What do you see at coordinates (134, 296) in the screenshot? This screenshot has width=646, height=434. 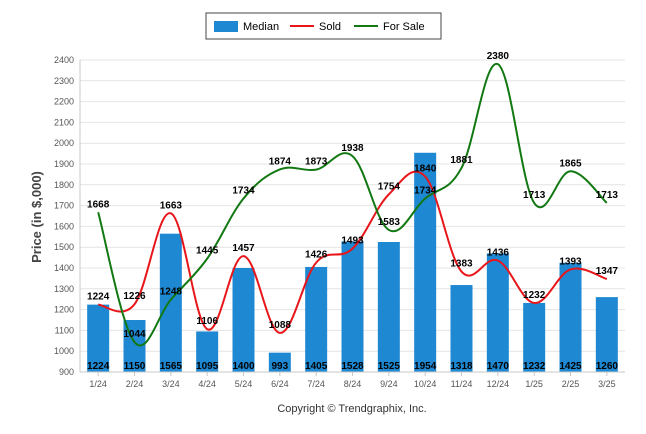 I see `sold-value-label: 1226` at bounding box center [134, 296].